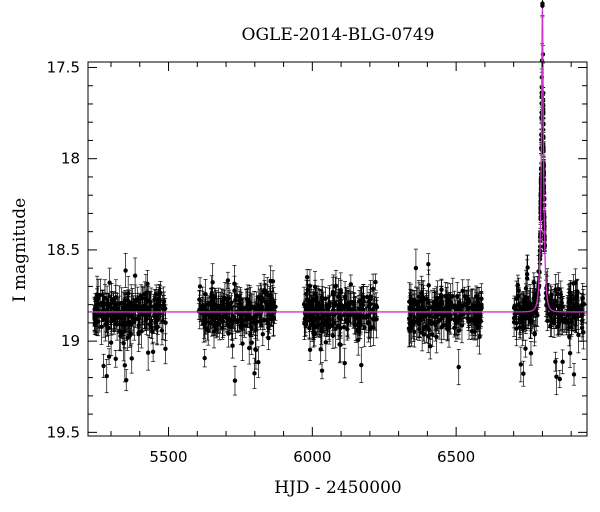 This screenshot has width=600, height=512. I want to click on y-tick-label: 17.5, so click(63, 67).